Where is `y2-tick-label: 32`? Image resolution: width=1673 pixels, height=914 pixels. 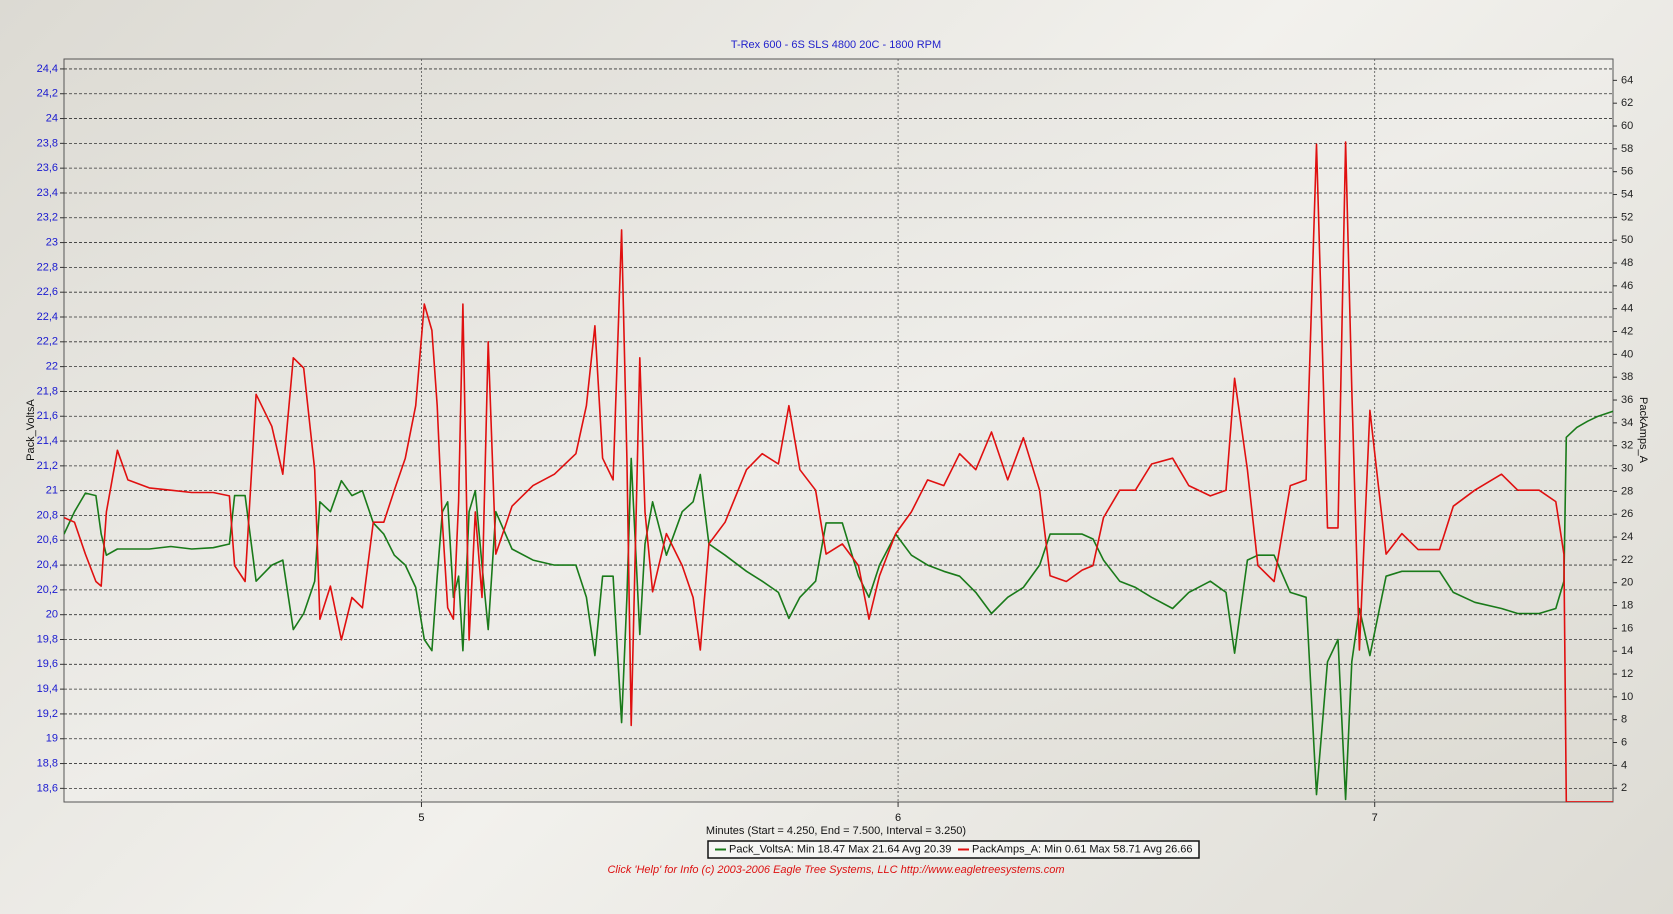 y2-tick-label: 32 is located at coordinates (1627, 446).